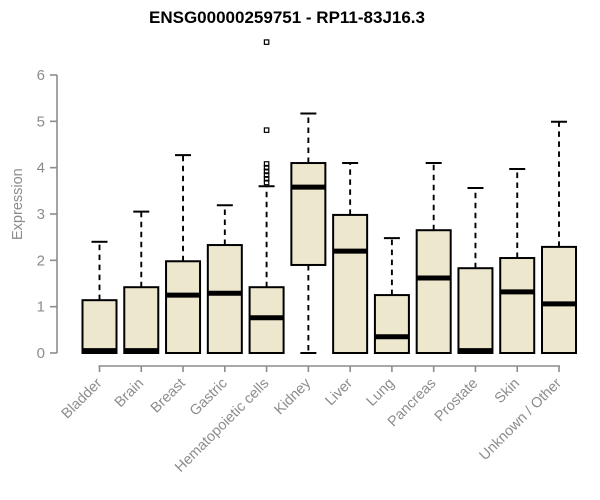 The width and height of the screenshot is (600, 500). I want to click on svg-text: 0, so click(41, 353).